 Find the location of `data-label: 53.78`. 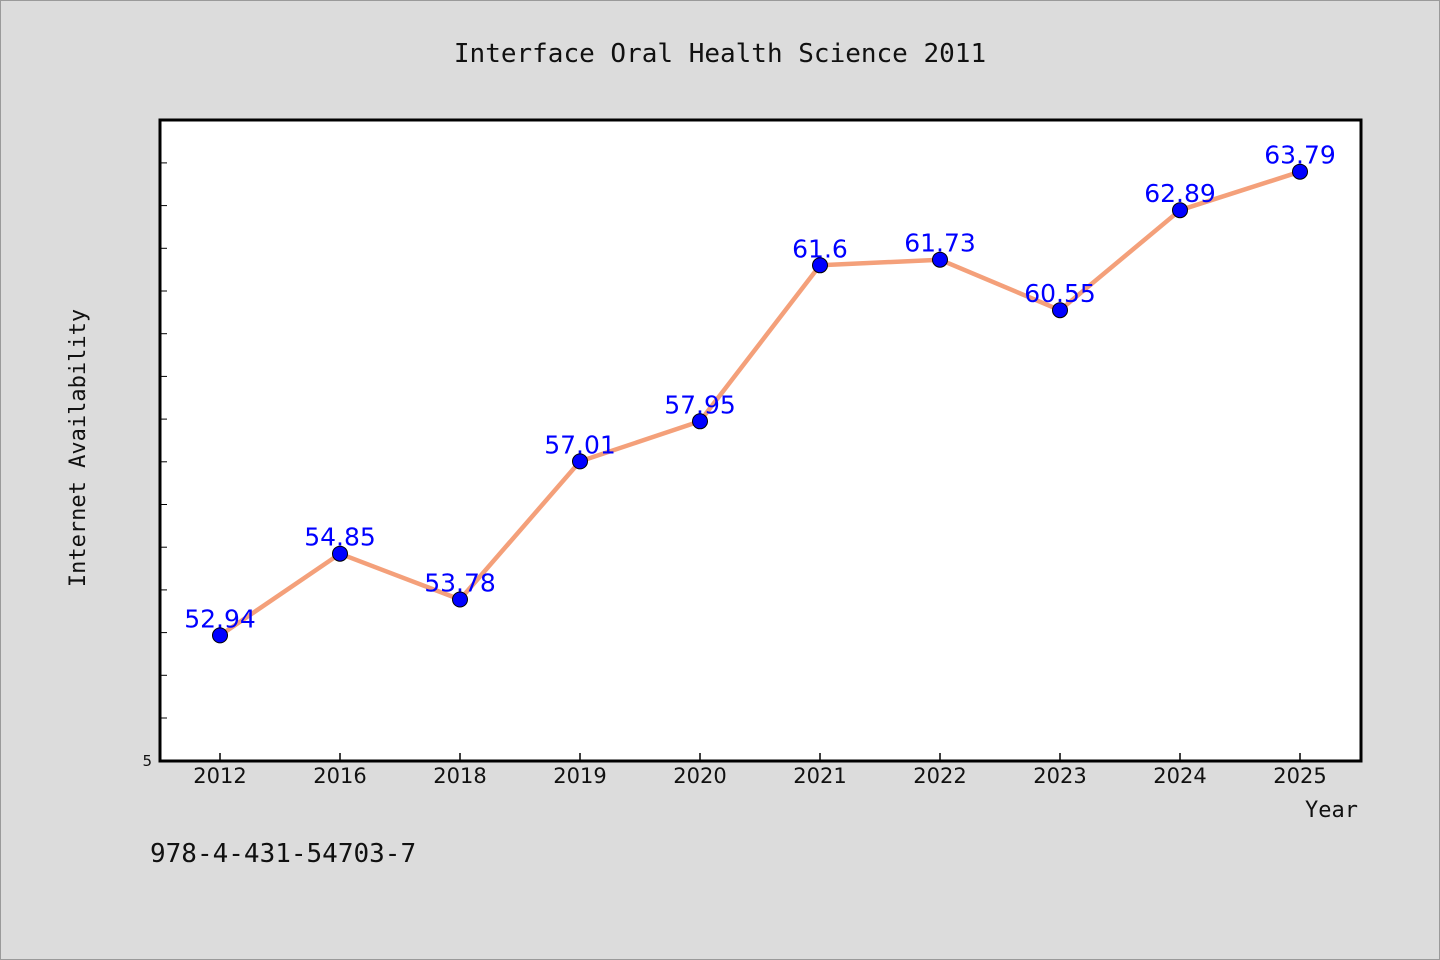

data-label: 53.78 is located at coordinates (460, 583).